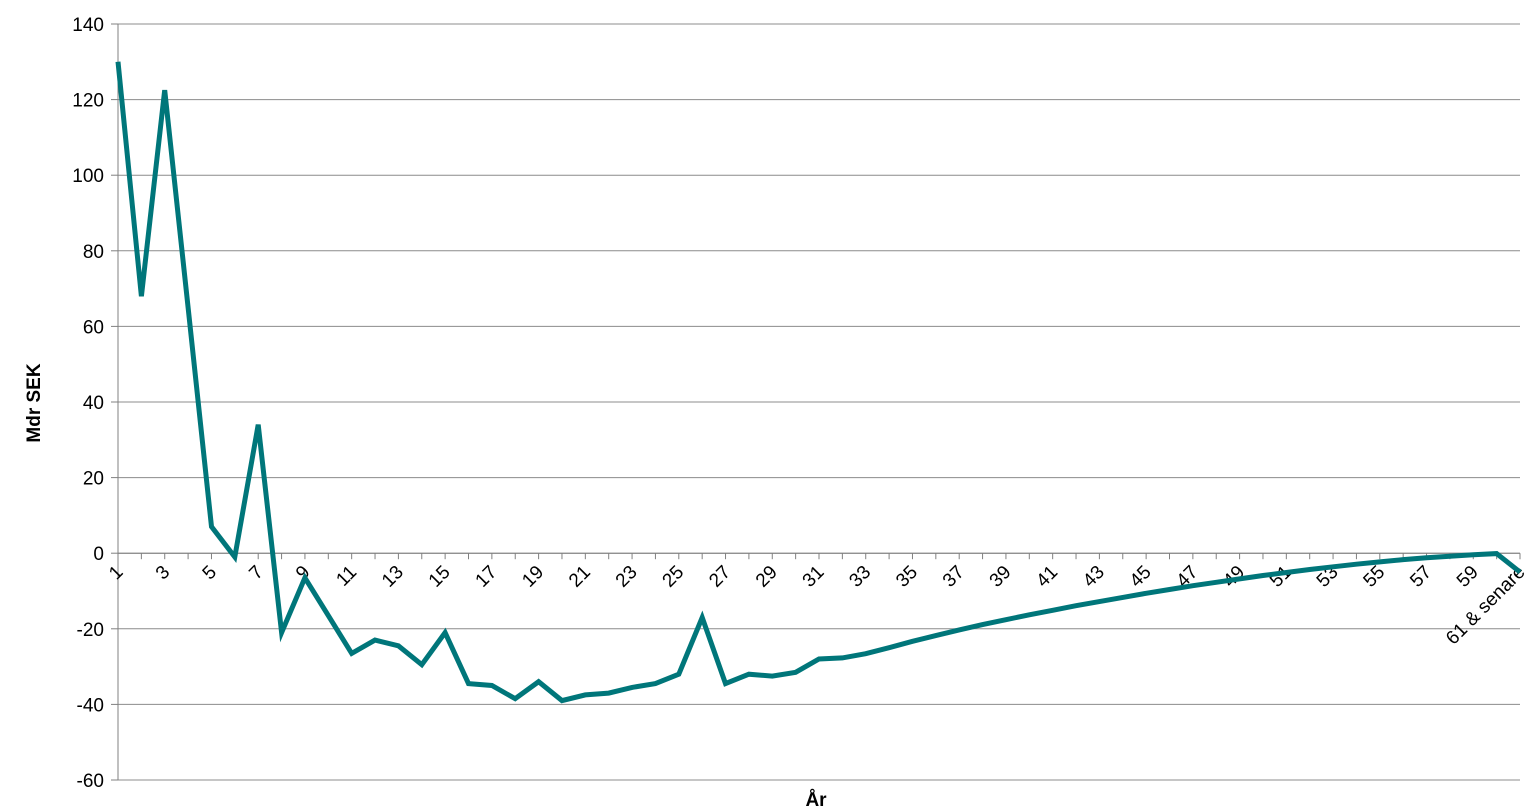 This screenshot has width=1540, height=811. What do you see at coordinates (116, 573) in the screenshot?
I see `x-tick-label: 1` at bounding box center [116, 573].